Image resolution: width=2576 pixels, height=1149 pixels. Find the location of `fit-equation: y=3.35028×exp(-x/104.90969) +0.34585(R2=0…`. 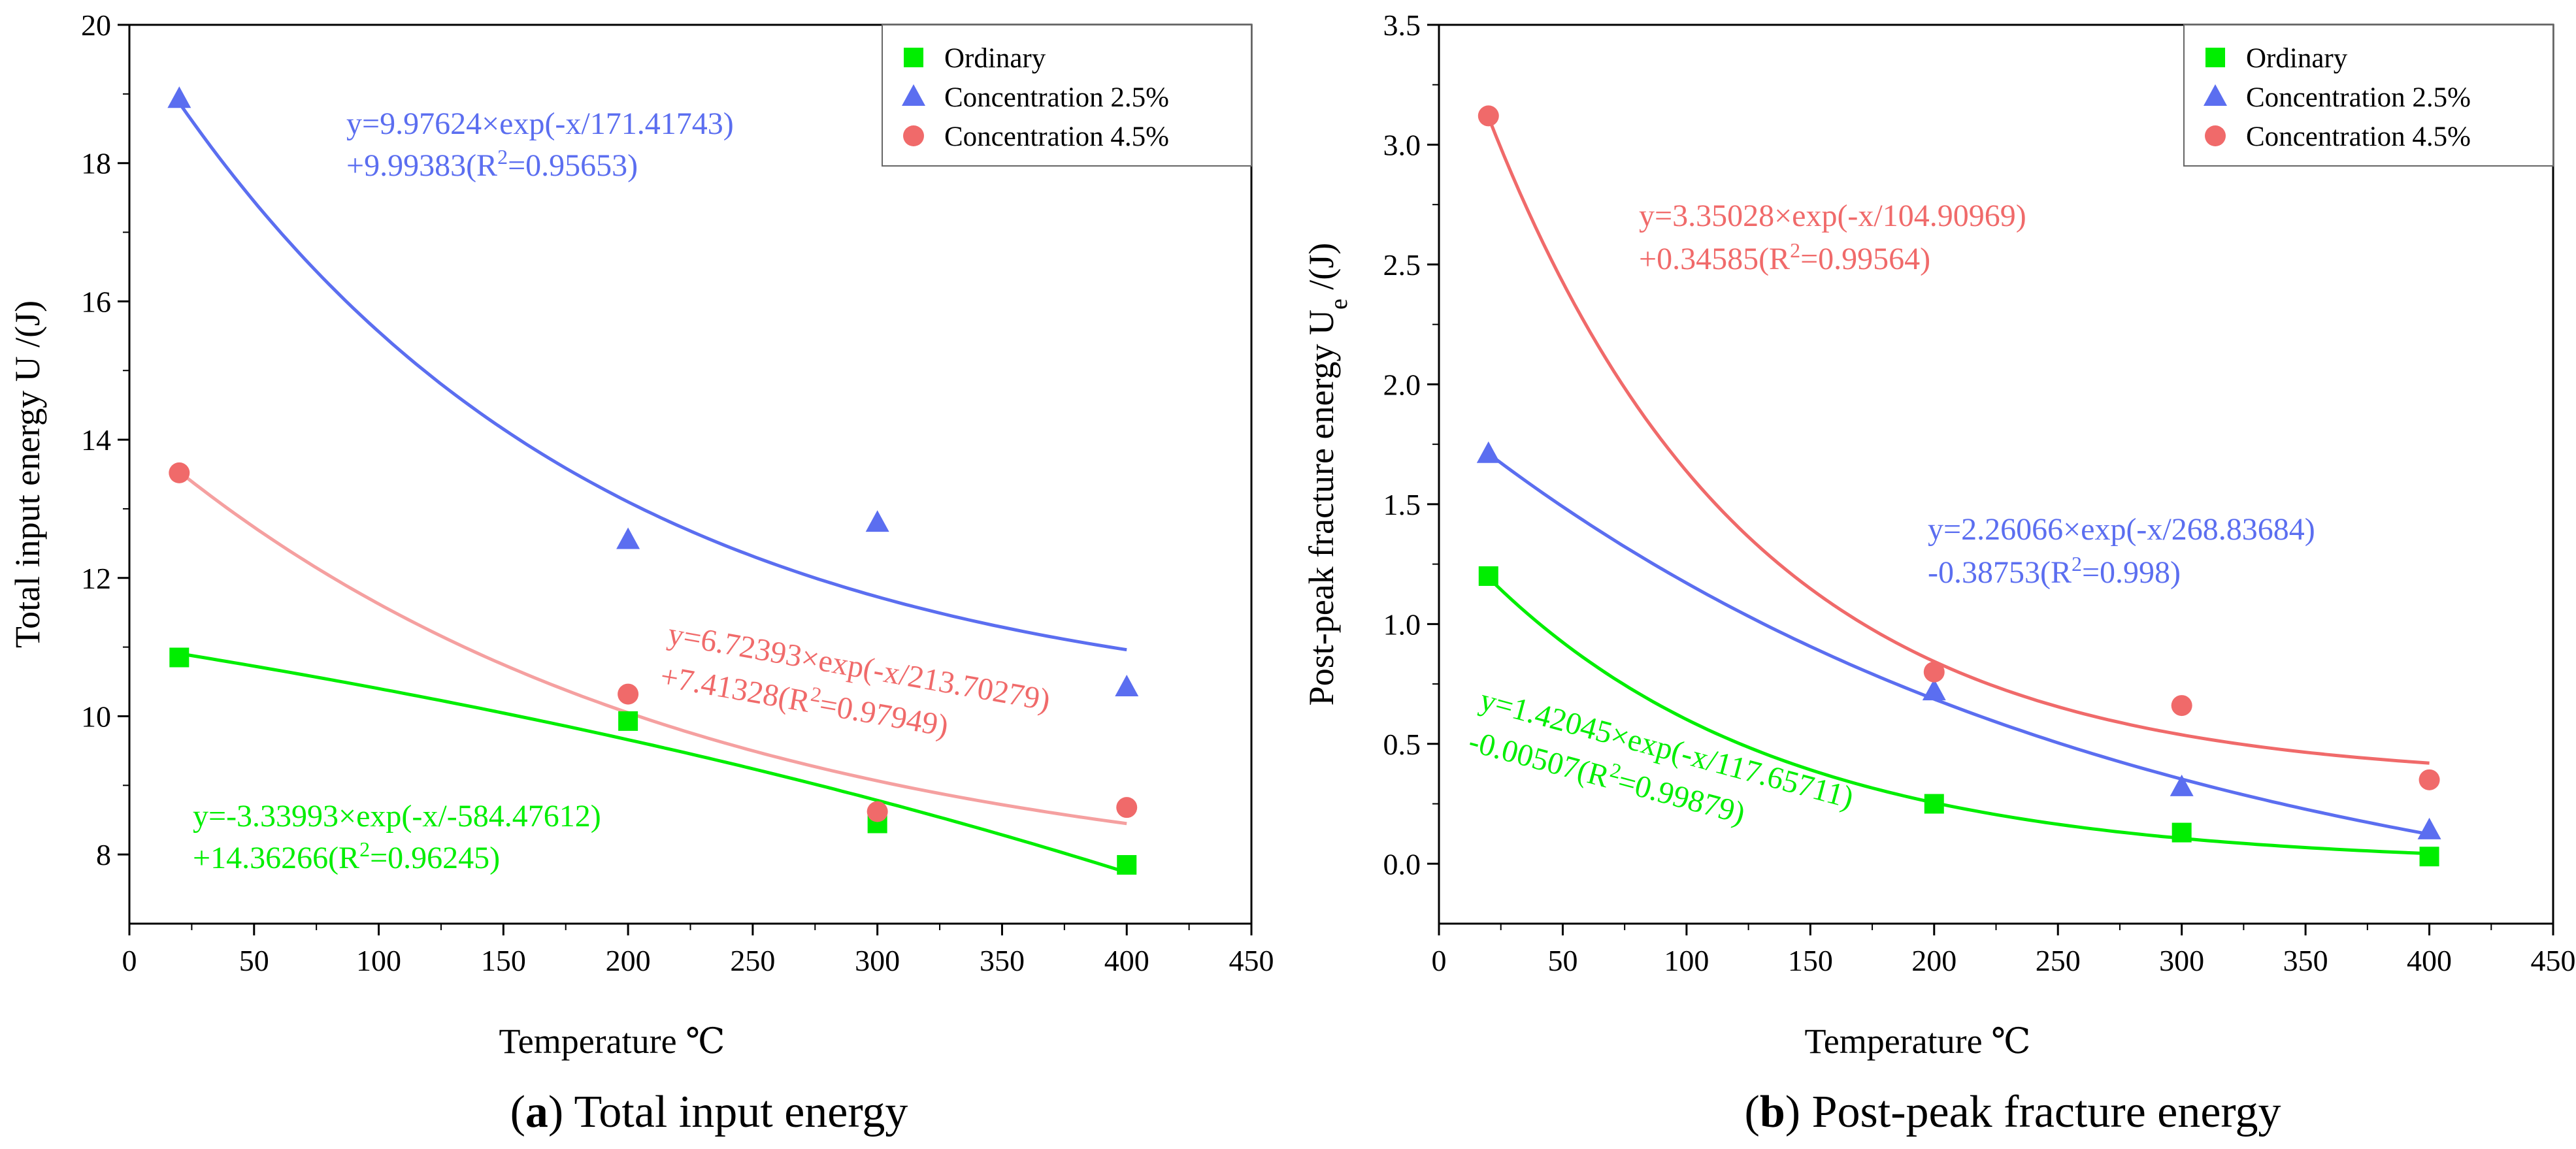

fit-equation: y=3.35028×exp(-x/104.90969) +0.34585(R2=0… is located at coordinates (1832, 237).